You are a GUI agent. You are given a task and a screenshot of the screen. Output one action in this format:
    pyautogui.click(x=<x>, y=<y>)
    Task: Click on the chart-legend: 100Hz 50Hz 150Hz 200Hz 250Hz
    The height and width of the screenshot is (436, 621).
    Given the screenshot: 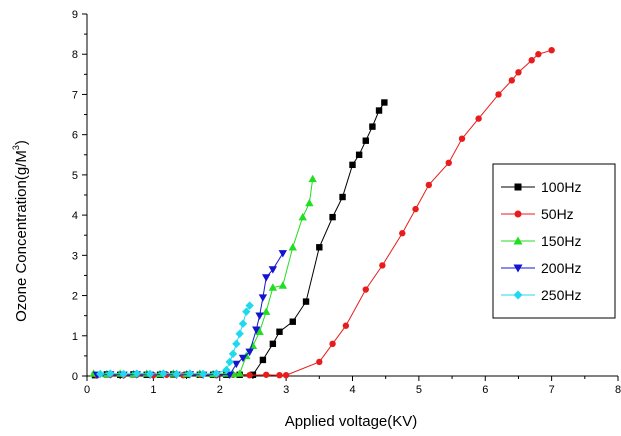 What is the action you would take?
    pyautogui.click(x=554, y=241)
    